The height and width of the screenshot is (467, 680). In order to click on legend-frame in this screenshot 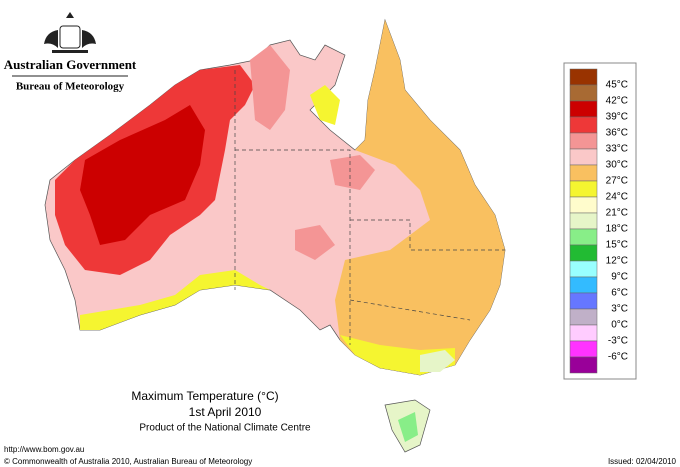, I will do `click(600, 221)`.